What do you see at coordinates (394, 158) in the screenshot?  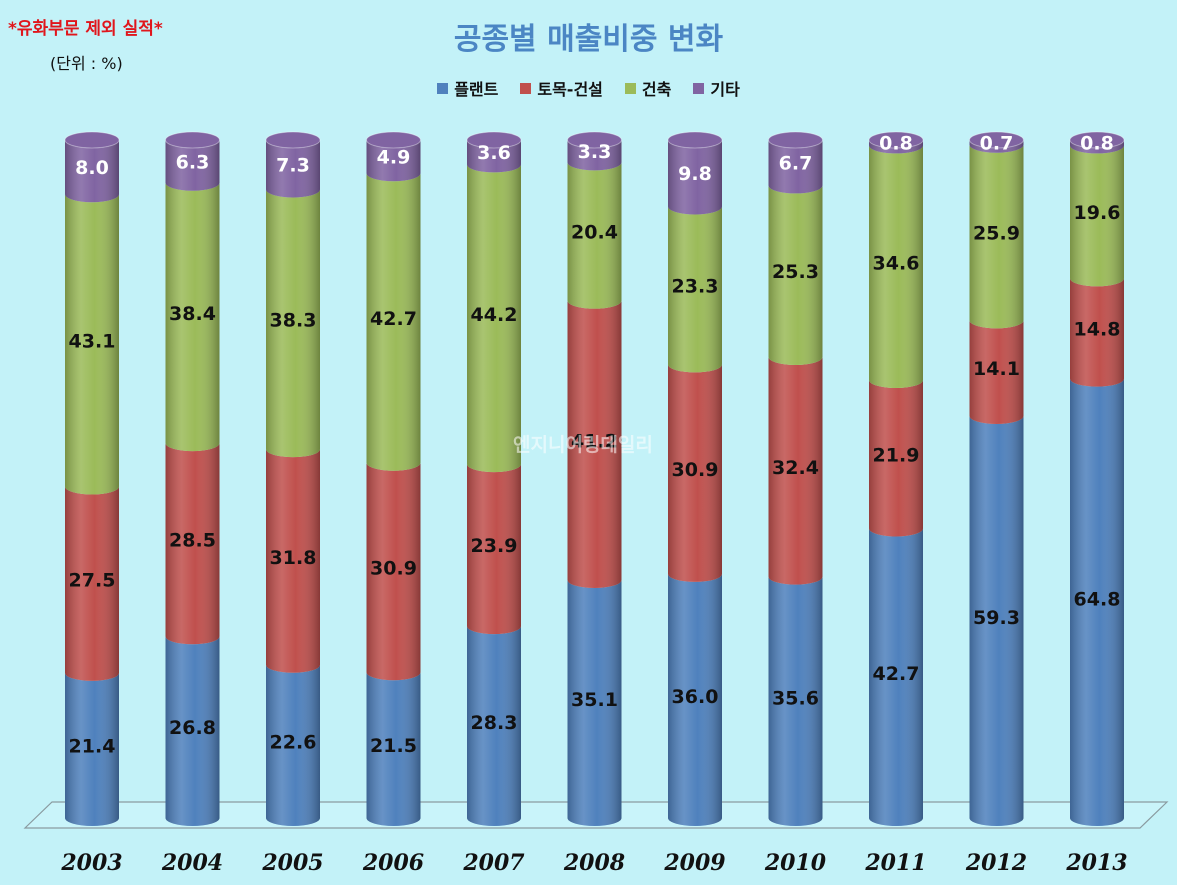 I see `value-label-other-2006: 4.9` at bounding box center [394, 158].